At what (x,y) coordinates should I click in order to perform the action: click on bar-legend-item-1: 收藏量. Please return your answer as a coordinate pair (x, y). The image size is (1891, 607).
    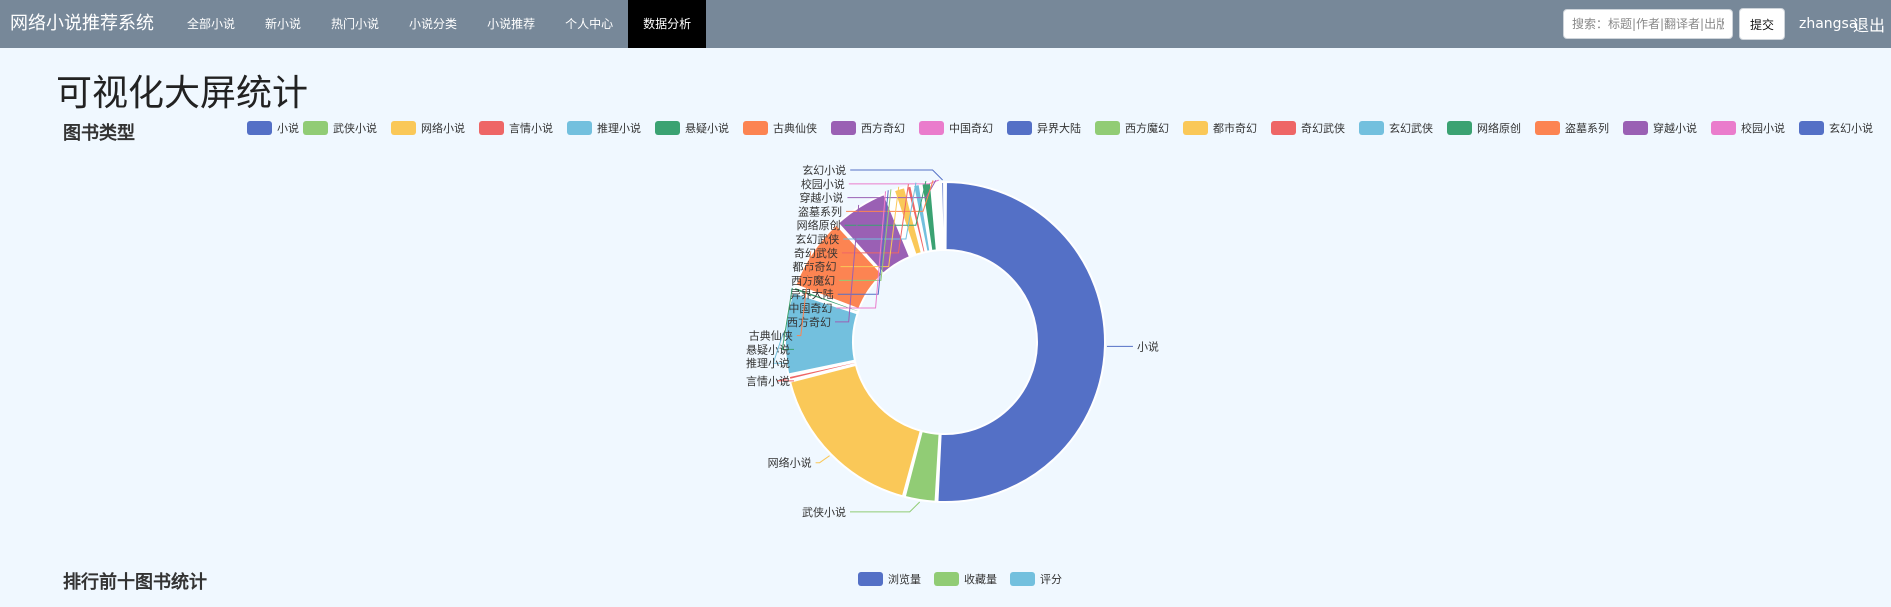
    Looking at the image, I should click on (965, 579).